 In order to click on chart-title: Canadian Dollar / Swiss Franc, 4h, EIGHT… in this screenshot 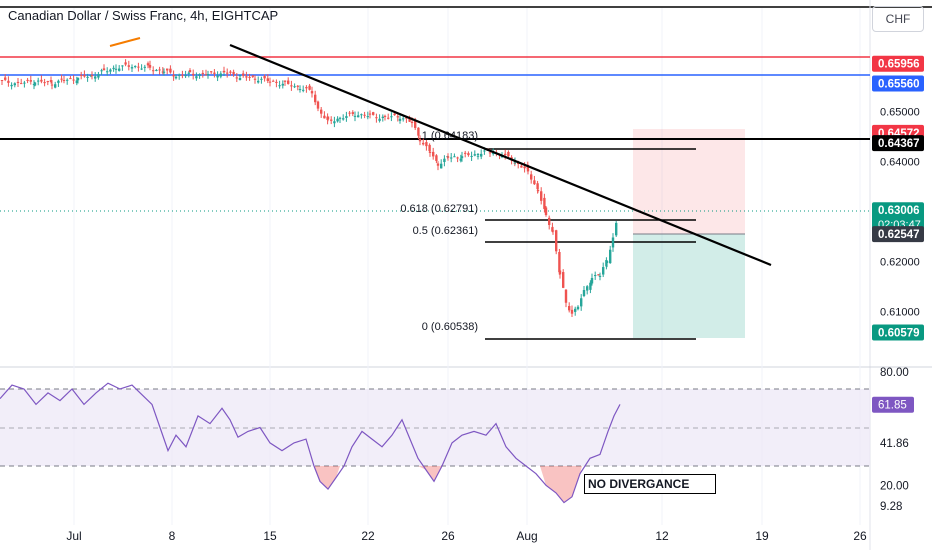, I will do `click(143, 15)`.